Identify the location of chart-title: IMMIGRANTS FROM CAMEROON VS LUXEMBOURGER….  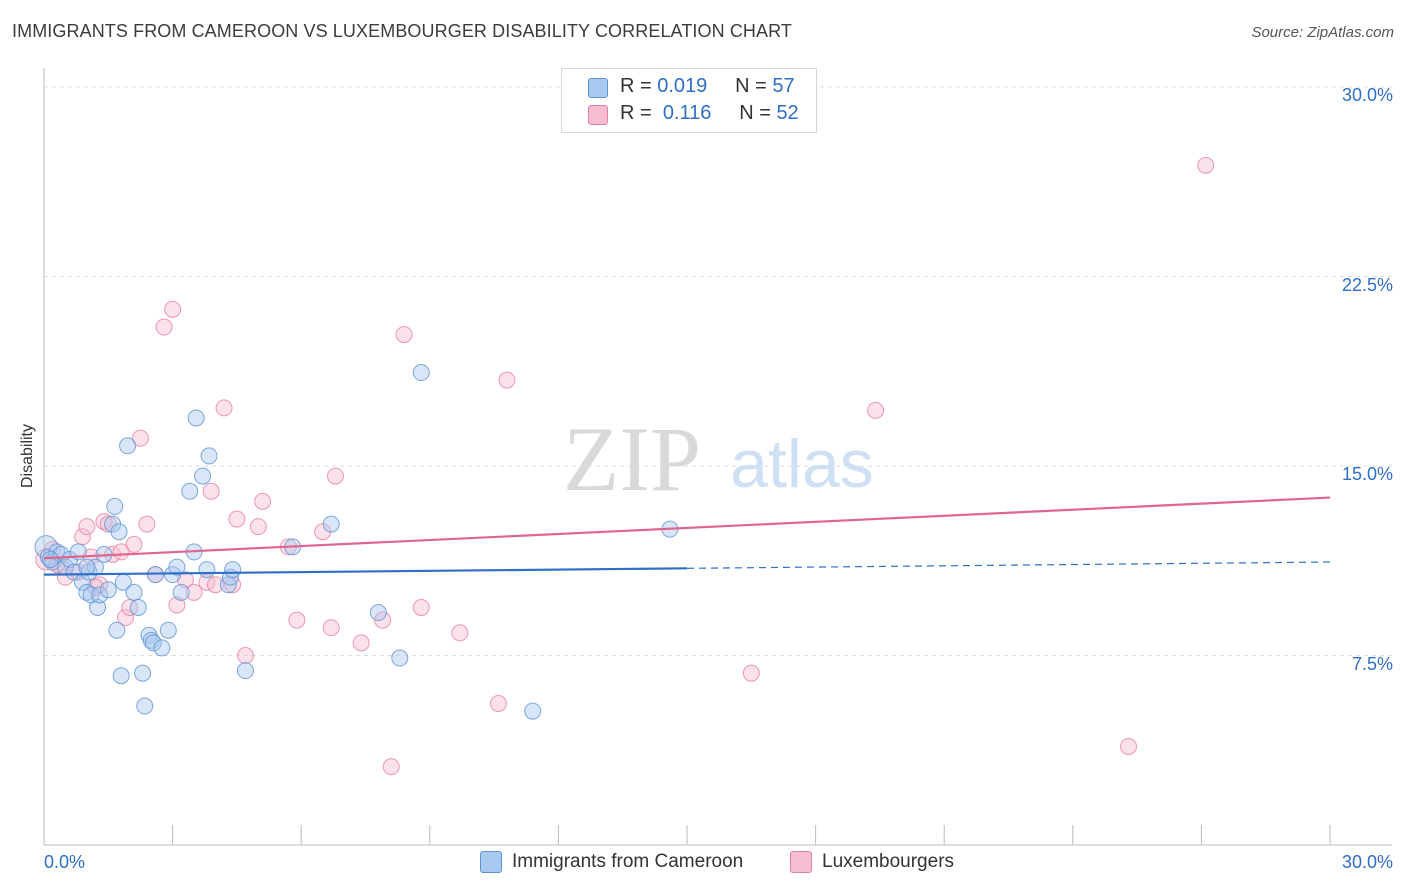
(402, 31).